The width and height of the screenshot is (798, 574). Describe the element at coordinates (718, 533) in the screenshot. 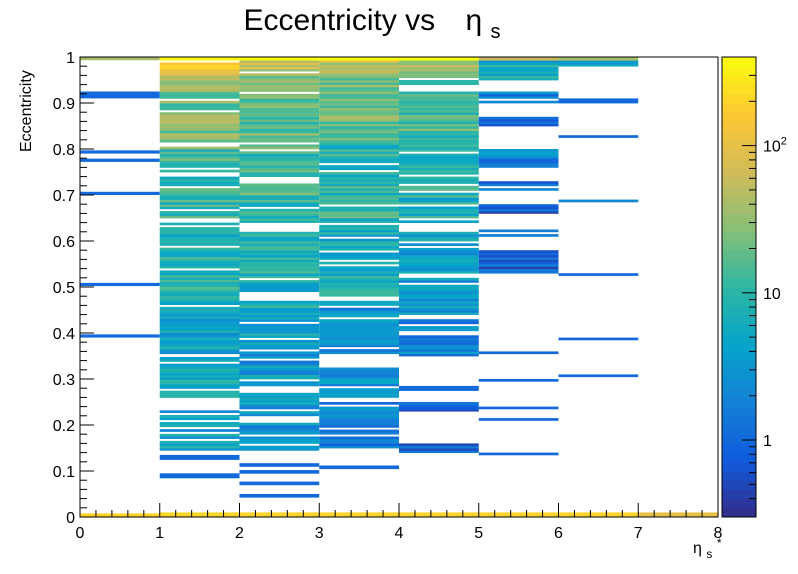

I see `x-tick-label: 8` at that location.